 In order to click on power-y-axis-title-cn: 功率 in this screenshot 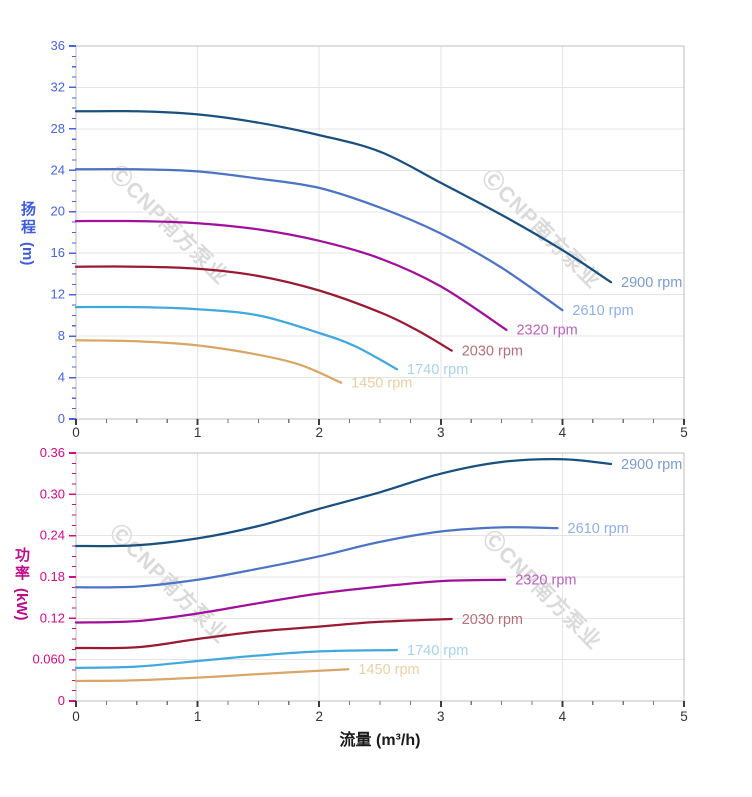, I will do `click(21, 565)`.